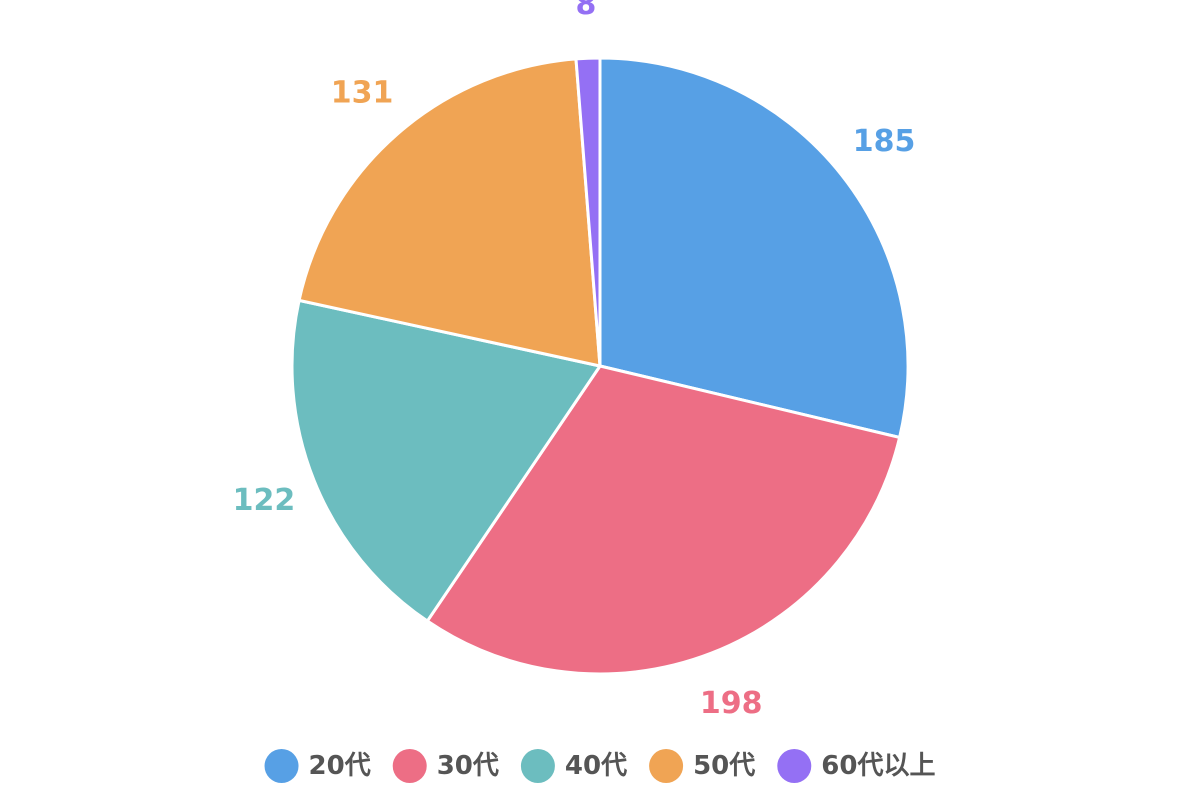 Image resolution: width=1200 pixels, height=800 pixels. I want to click on legend-item-1: 20代, so click(317, 766).